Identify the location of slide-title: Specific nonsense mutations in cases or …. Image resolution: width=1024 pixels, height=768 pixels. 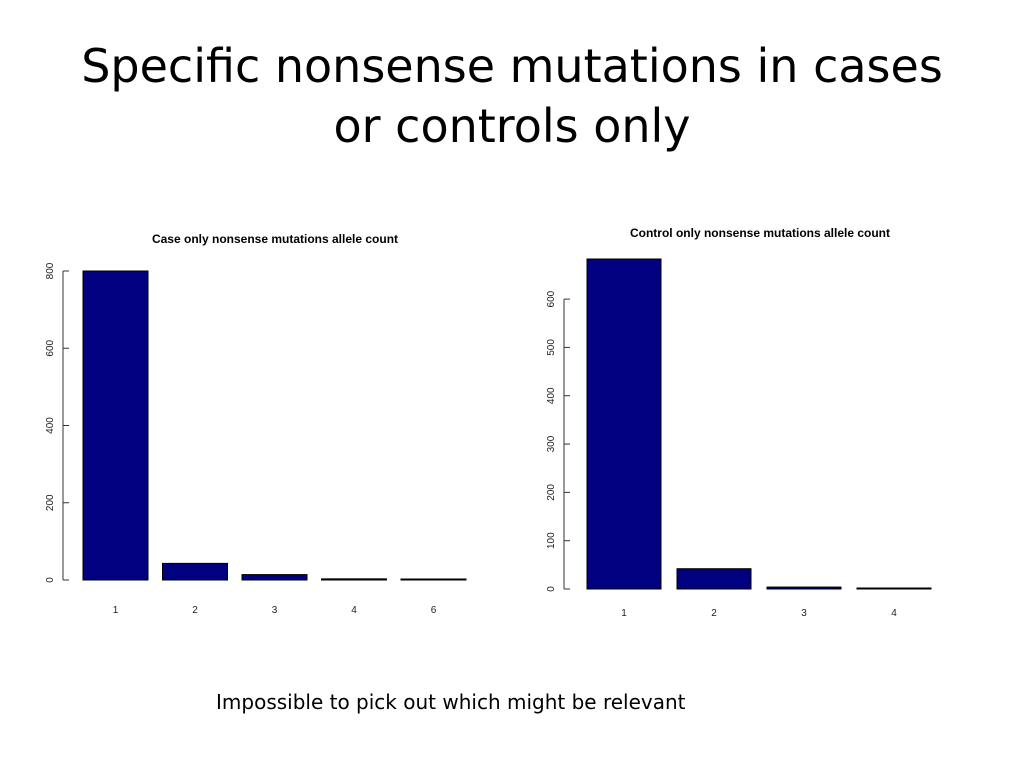
(512, 96).